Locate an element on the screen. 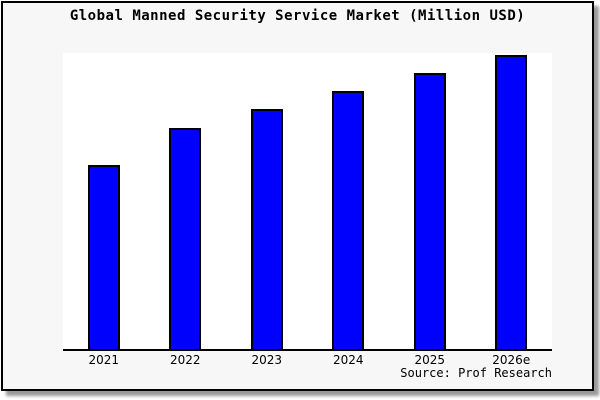 Image resolution: width=600 pixels, height=400 pixels. bar-slot-2024 is located at coordinates (349, 201).